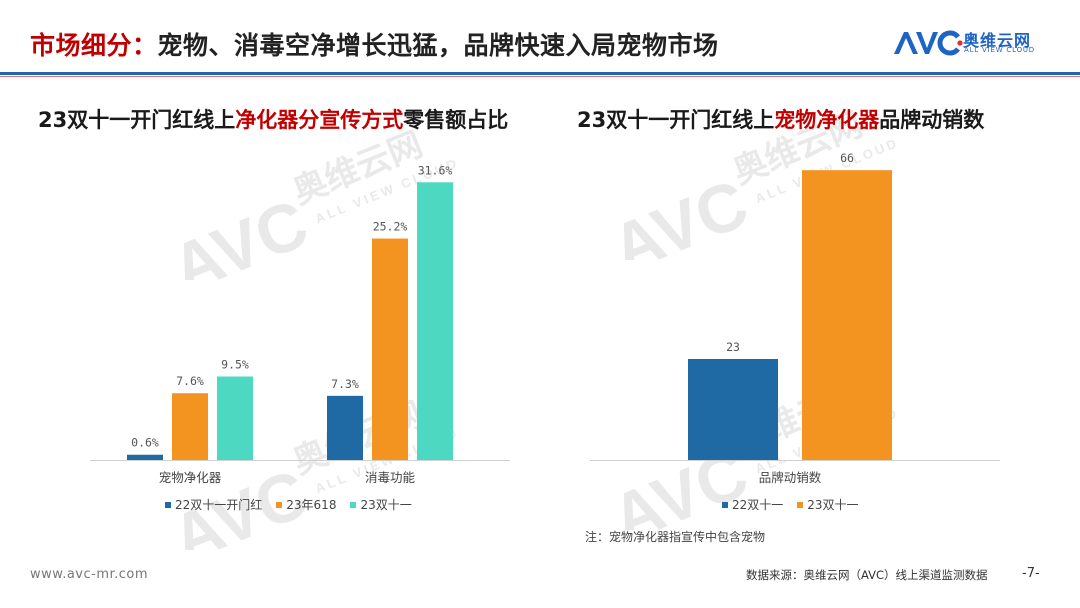 The height and width of the screenshot is (608, 1080). I want to click on left-chart-title: 23双十一开门红线上净化器分宣传方式零售额占比, so click(273, 119).